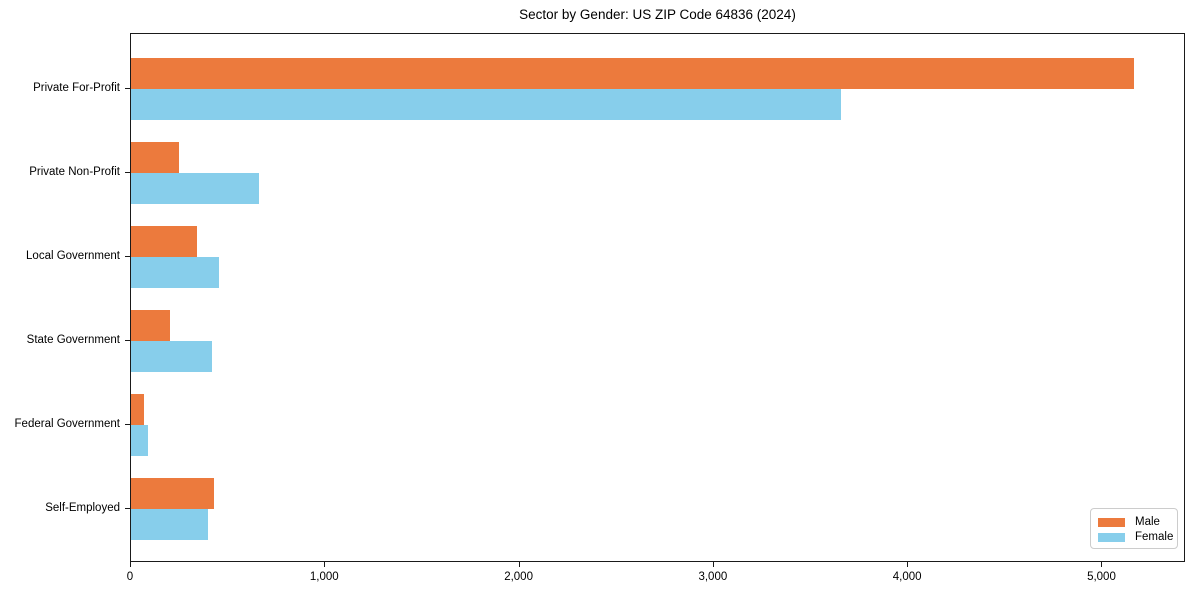  I want to click on legend: Male Female, so click(1134, 528).